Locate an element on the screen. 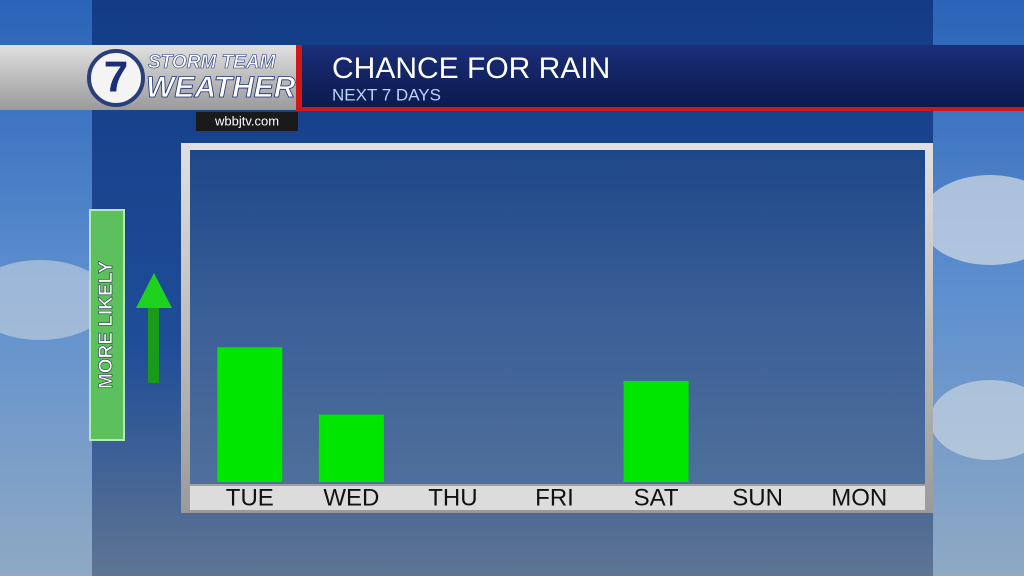 This screenshot has height=581, width=1024. x-tick-label: SAT is located at coordinates (656, 497).